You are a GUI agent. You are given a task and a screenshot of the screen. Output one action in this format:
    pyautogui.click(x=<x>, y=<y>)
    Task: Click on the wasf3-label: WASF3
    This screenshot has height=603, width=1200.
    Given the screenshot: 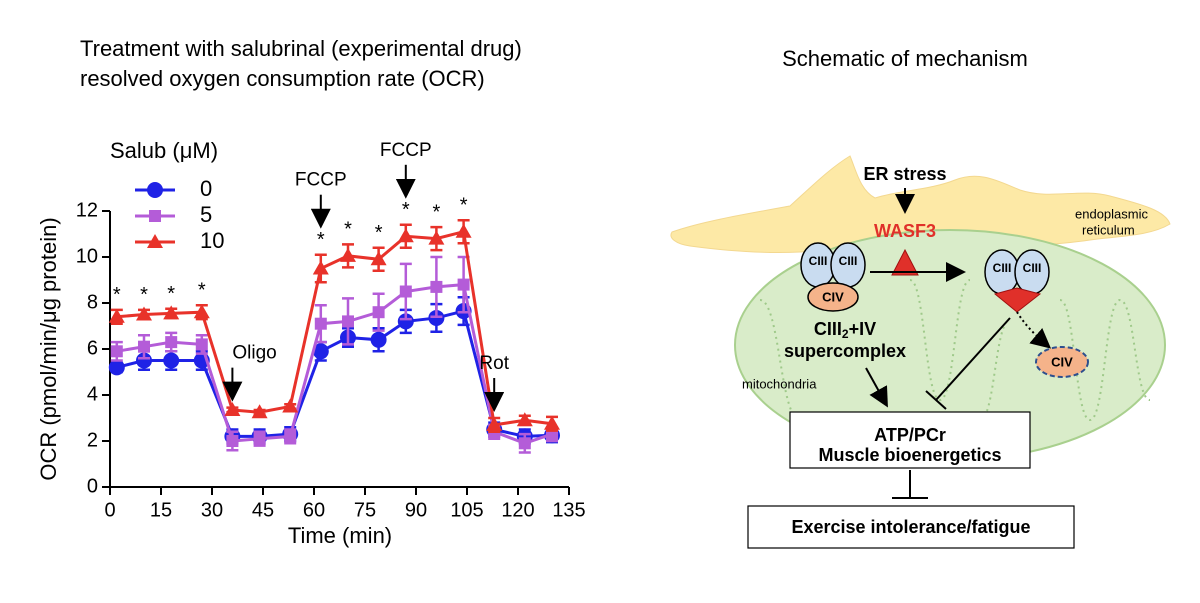 What is the action you would take?
    pyautogui.click(x=905, y=231)
    